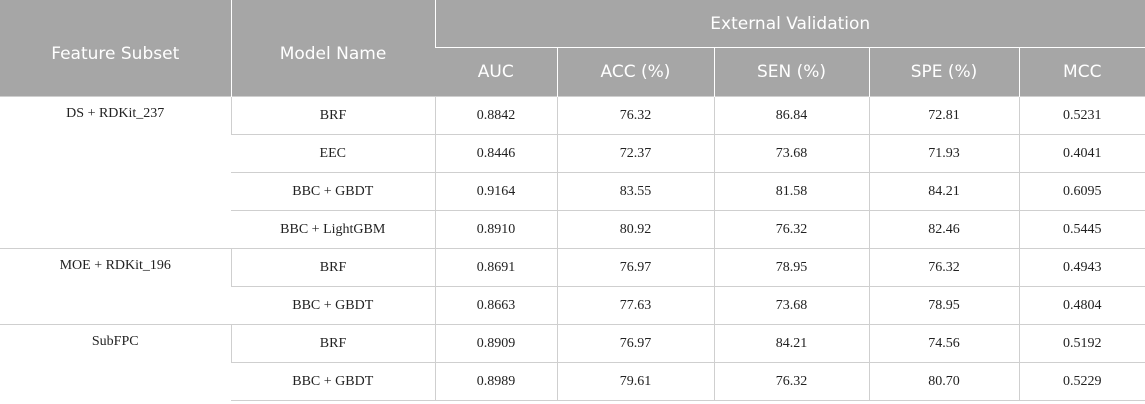 Image resolution: width=1145 pixels, height=404 pixels. I want to click on feature-subset-cell: DS + RDKit_237, so click(115, 172).